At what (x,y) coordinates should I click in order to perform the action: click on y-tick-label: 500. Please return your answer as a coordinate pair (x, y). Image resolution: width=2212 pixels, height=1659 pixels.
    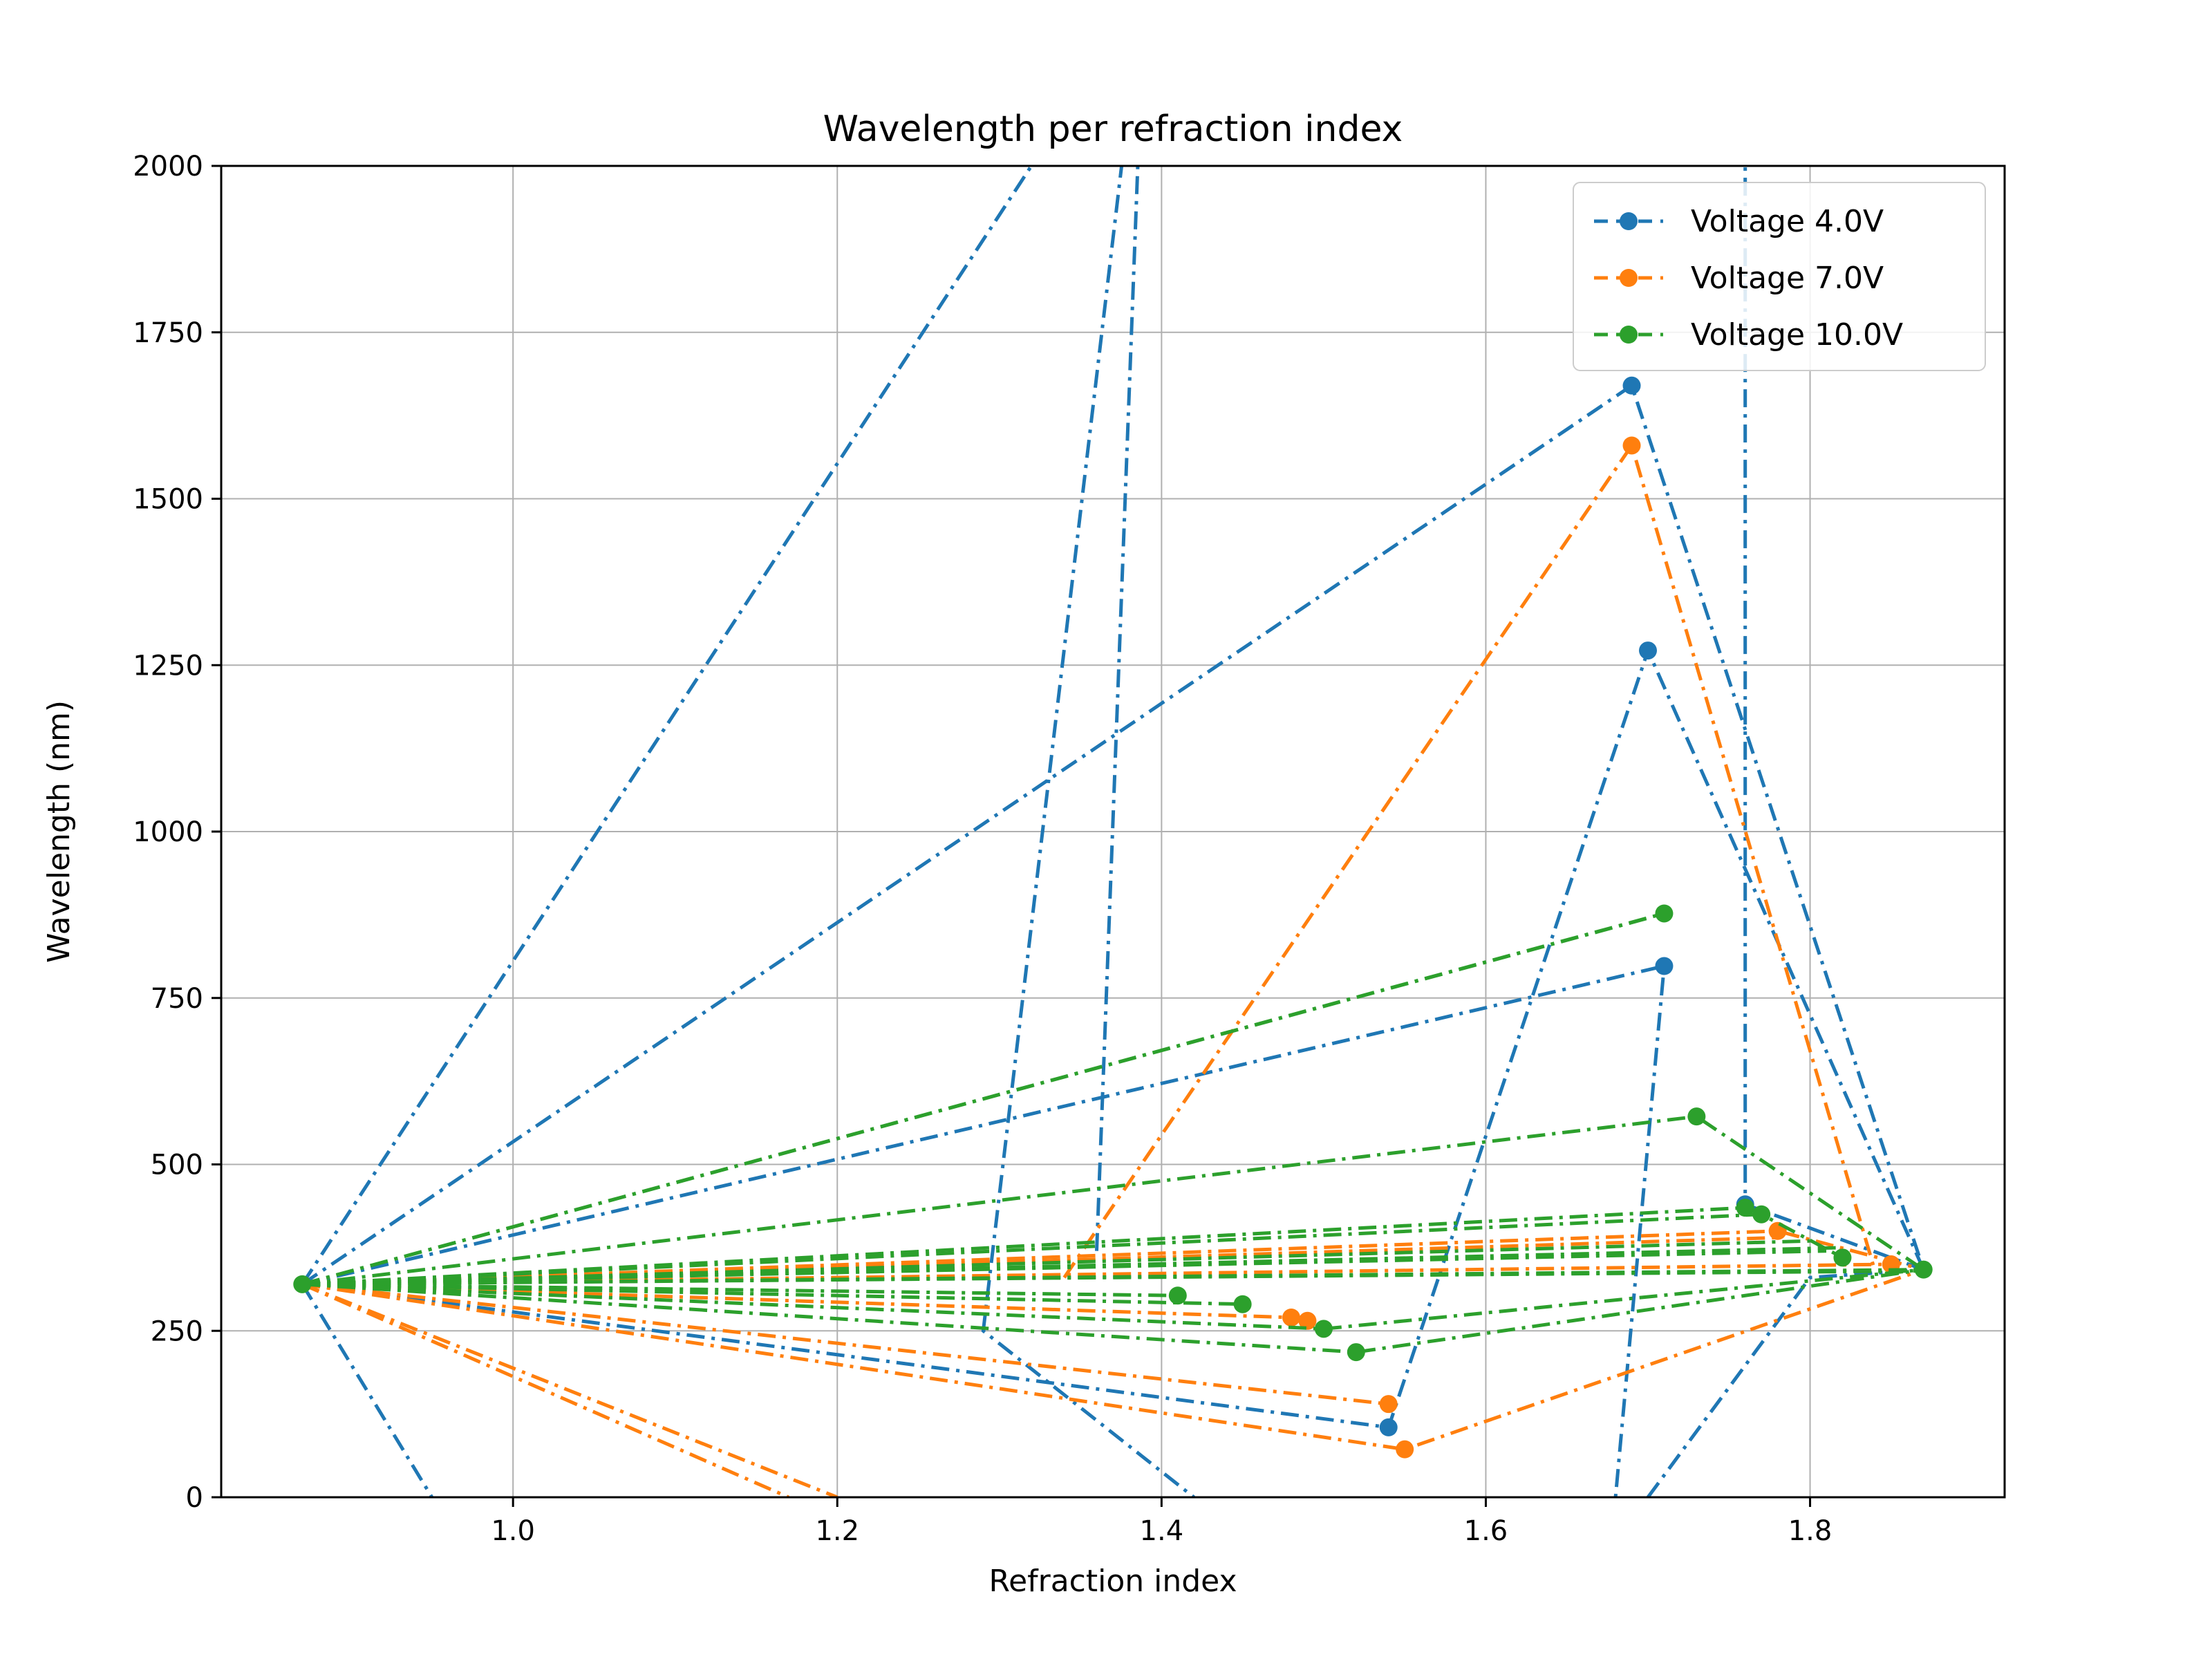
    Looking at the image, I should click on (177, 1166).